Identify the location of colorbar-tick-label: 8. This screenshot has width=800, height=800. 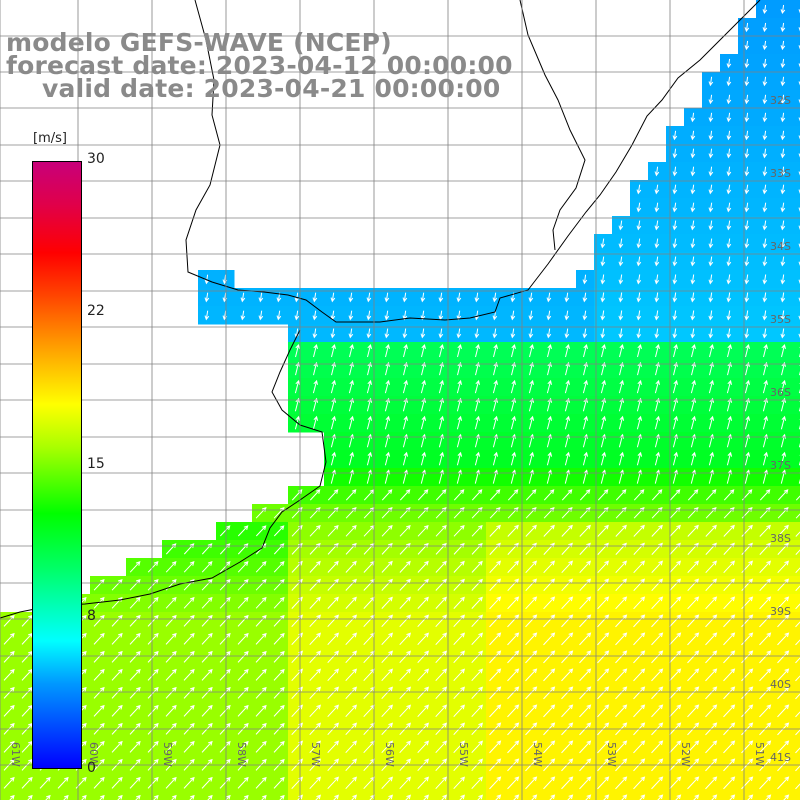
(91, 616).